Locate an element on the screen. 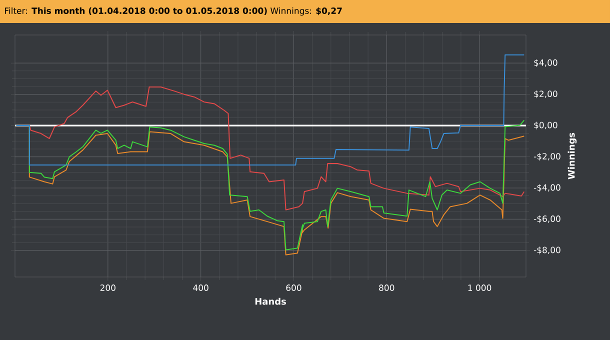 This screenshot has width=610, height=340. y-tick-label: $4,00 is located at coordinates (546, 63).